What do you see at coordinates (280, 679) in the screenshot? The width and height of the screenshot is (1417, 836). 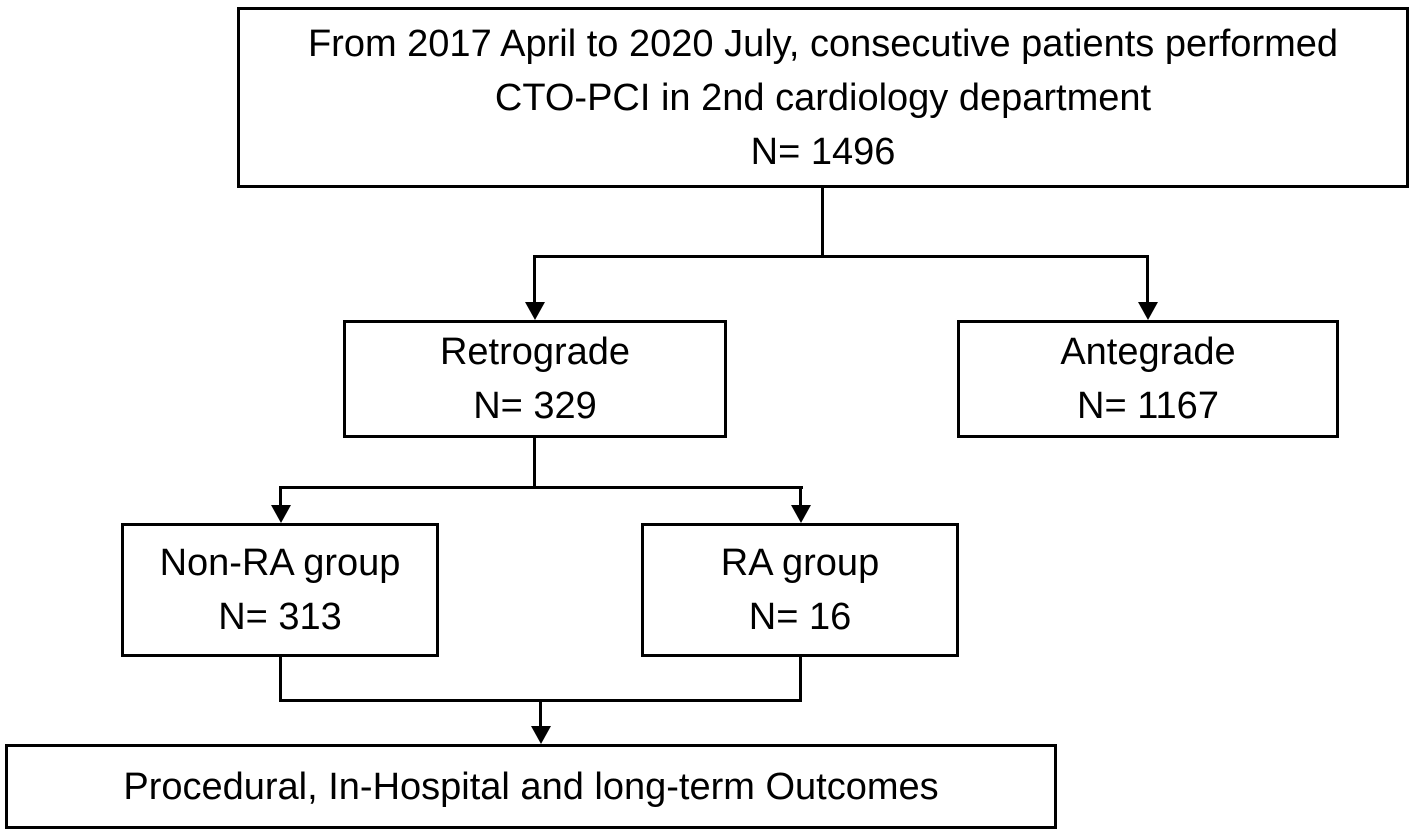 I see `connector-non-ra-stem` at bounding box center [280, 679].